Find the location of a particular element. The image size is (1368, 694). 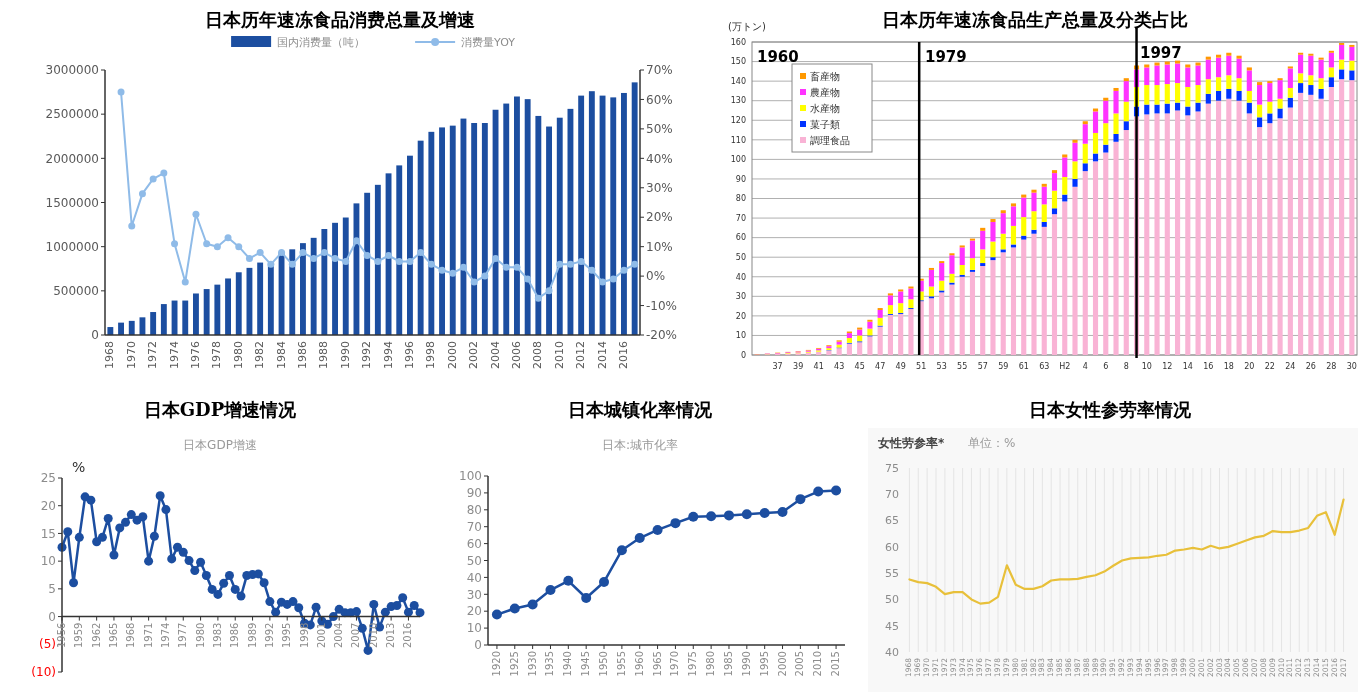

x-tick-label: 1976 is located at coordinates (195, 355).